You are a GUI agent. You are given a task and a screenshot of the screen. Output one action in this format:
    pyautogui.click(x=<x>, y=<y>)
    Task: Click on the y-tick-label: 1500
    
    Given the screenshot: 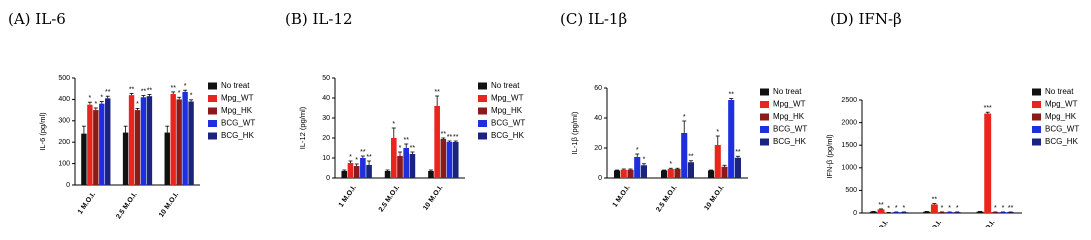 What is the action you would take?
    pyautogui.click(x=849, y=145)
    